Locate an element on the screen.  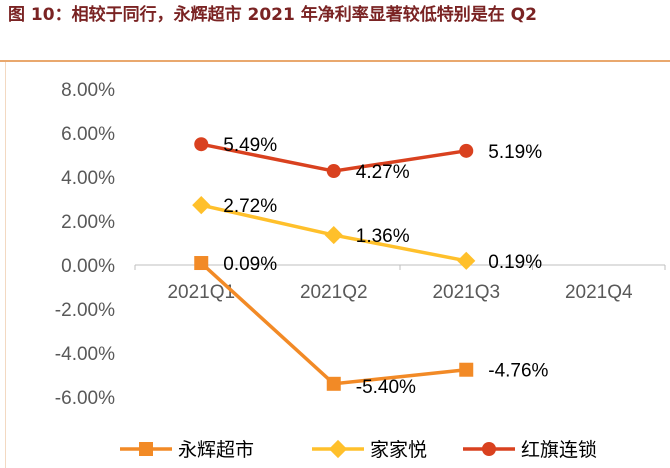
y-tick-label: 6.00% is located at coordinates (88, 134).